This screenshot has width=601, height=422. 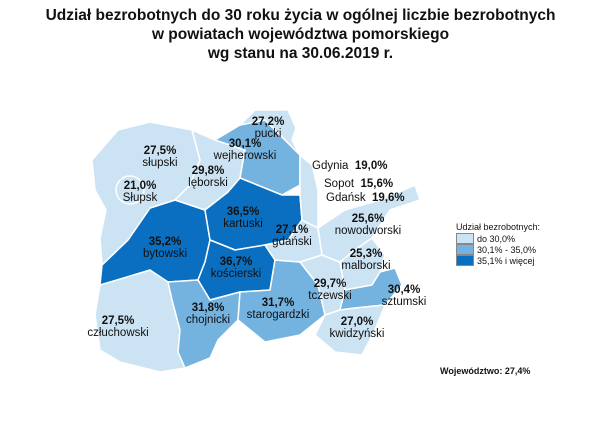 I want to click on label-chojnicki: 31,8% chojnicki, so click(x=208, y=314).